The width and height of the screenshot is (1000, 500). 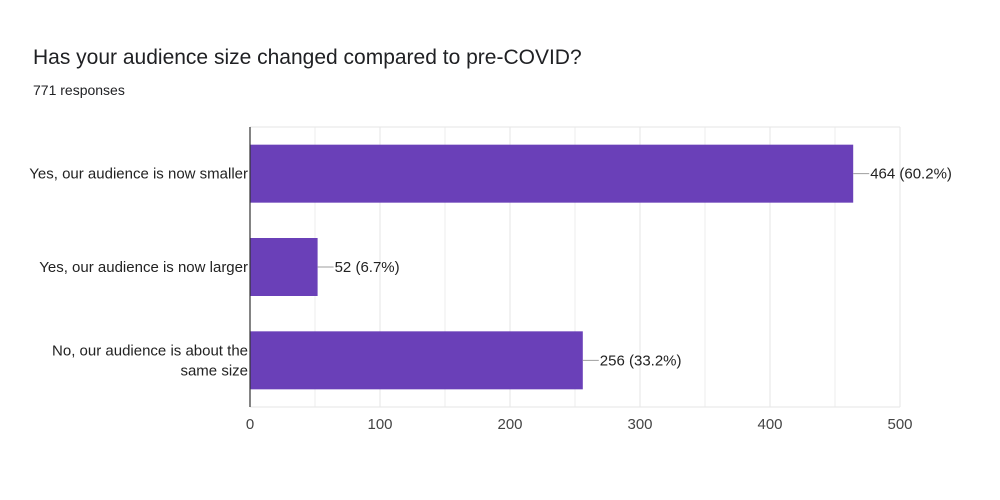 I want to click on category-label-line: Yes, our audience is now larger, so click(x=143, y=267).